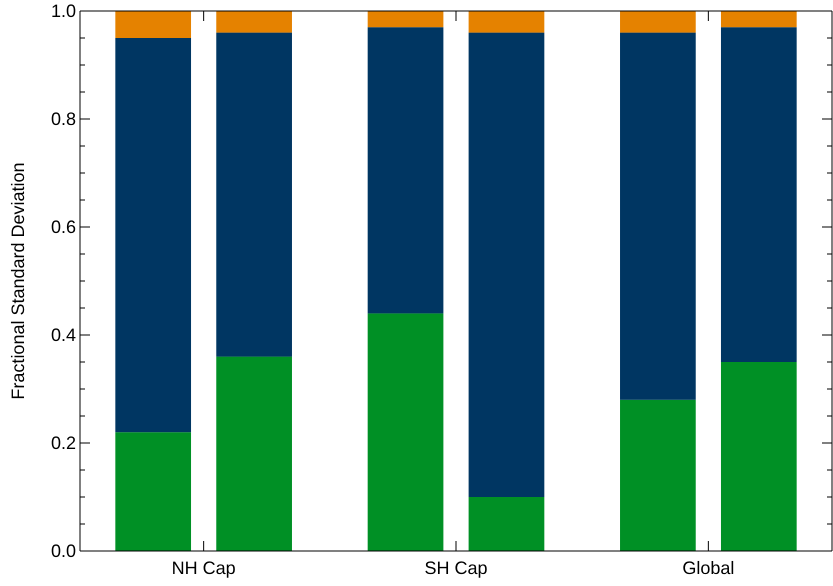 This screenshot has height=586, width=833. Describe the element at coordinates (63, 118) in the screenshot. I see `y-tick-label: 0.8` at that location.